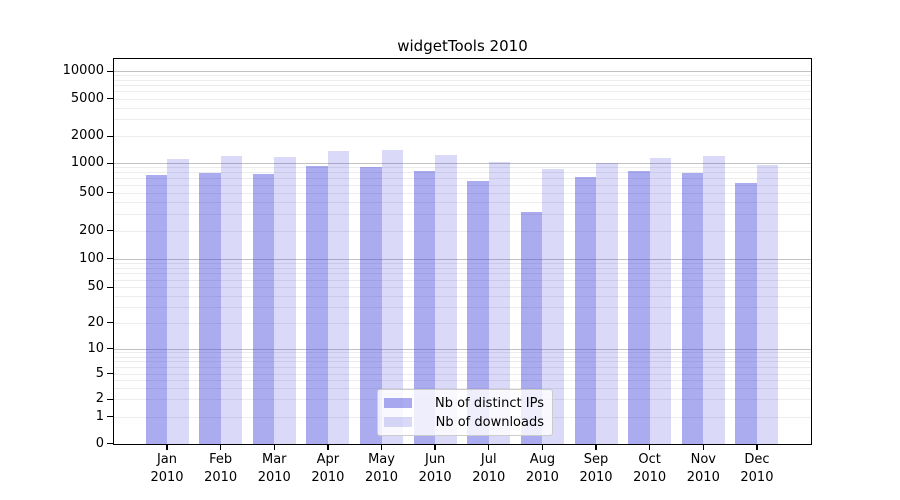 This screenshot has height=500, width=900. I want to click on legend-item-downloads: Nb of downloads, so click(464, 422).